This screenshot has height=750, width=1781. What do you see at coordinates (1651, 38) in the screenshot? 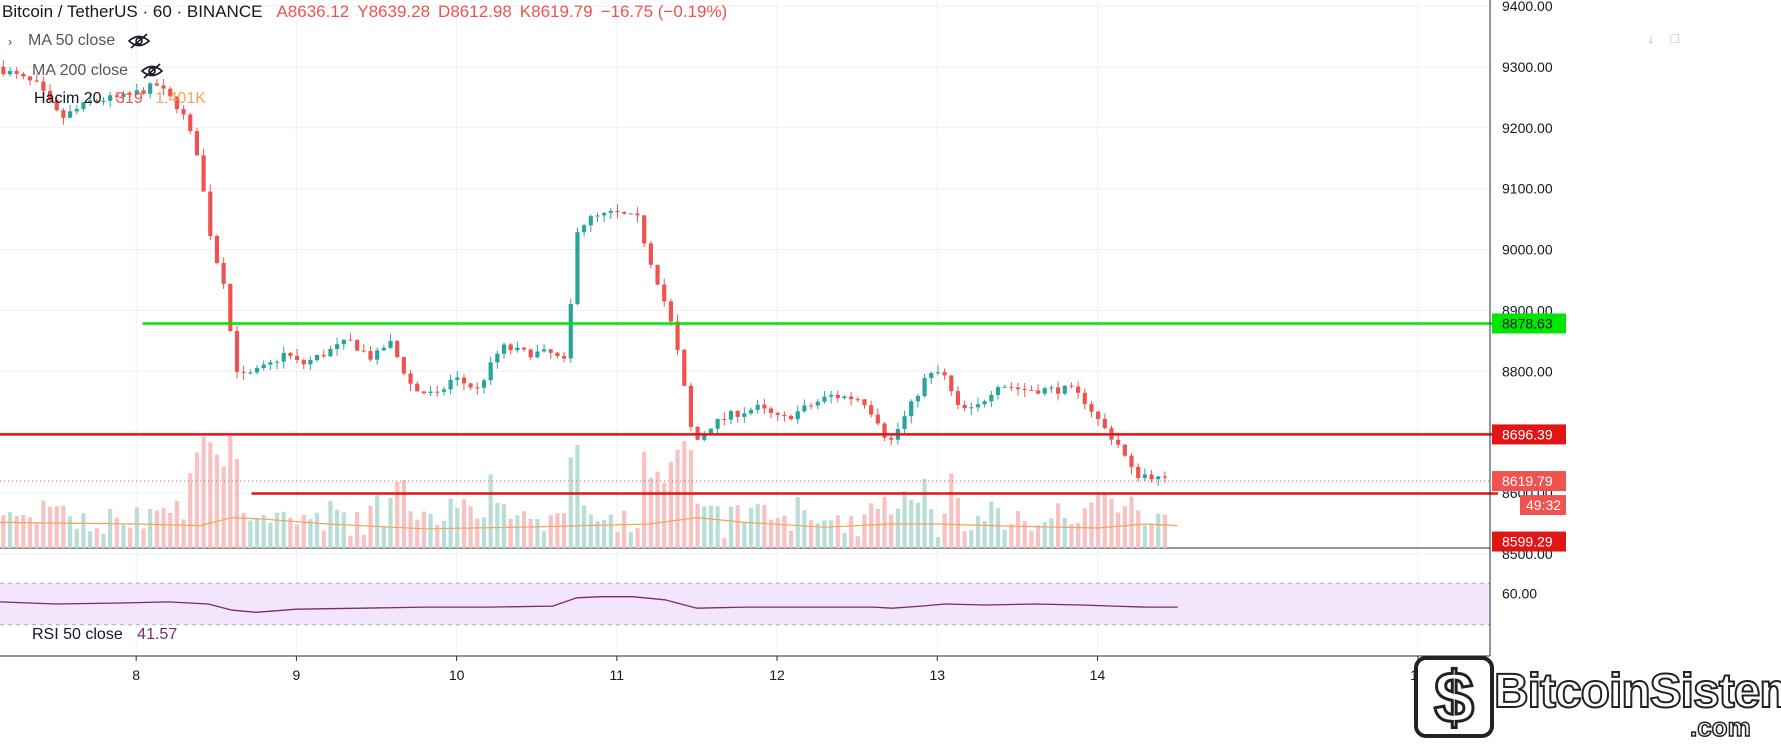
I see `arrow-down-icon: ↓` at bounding box center [1651, 38].